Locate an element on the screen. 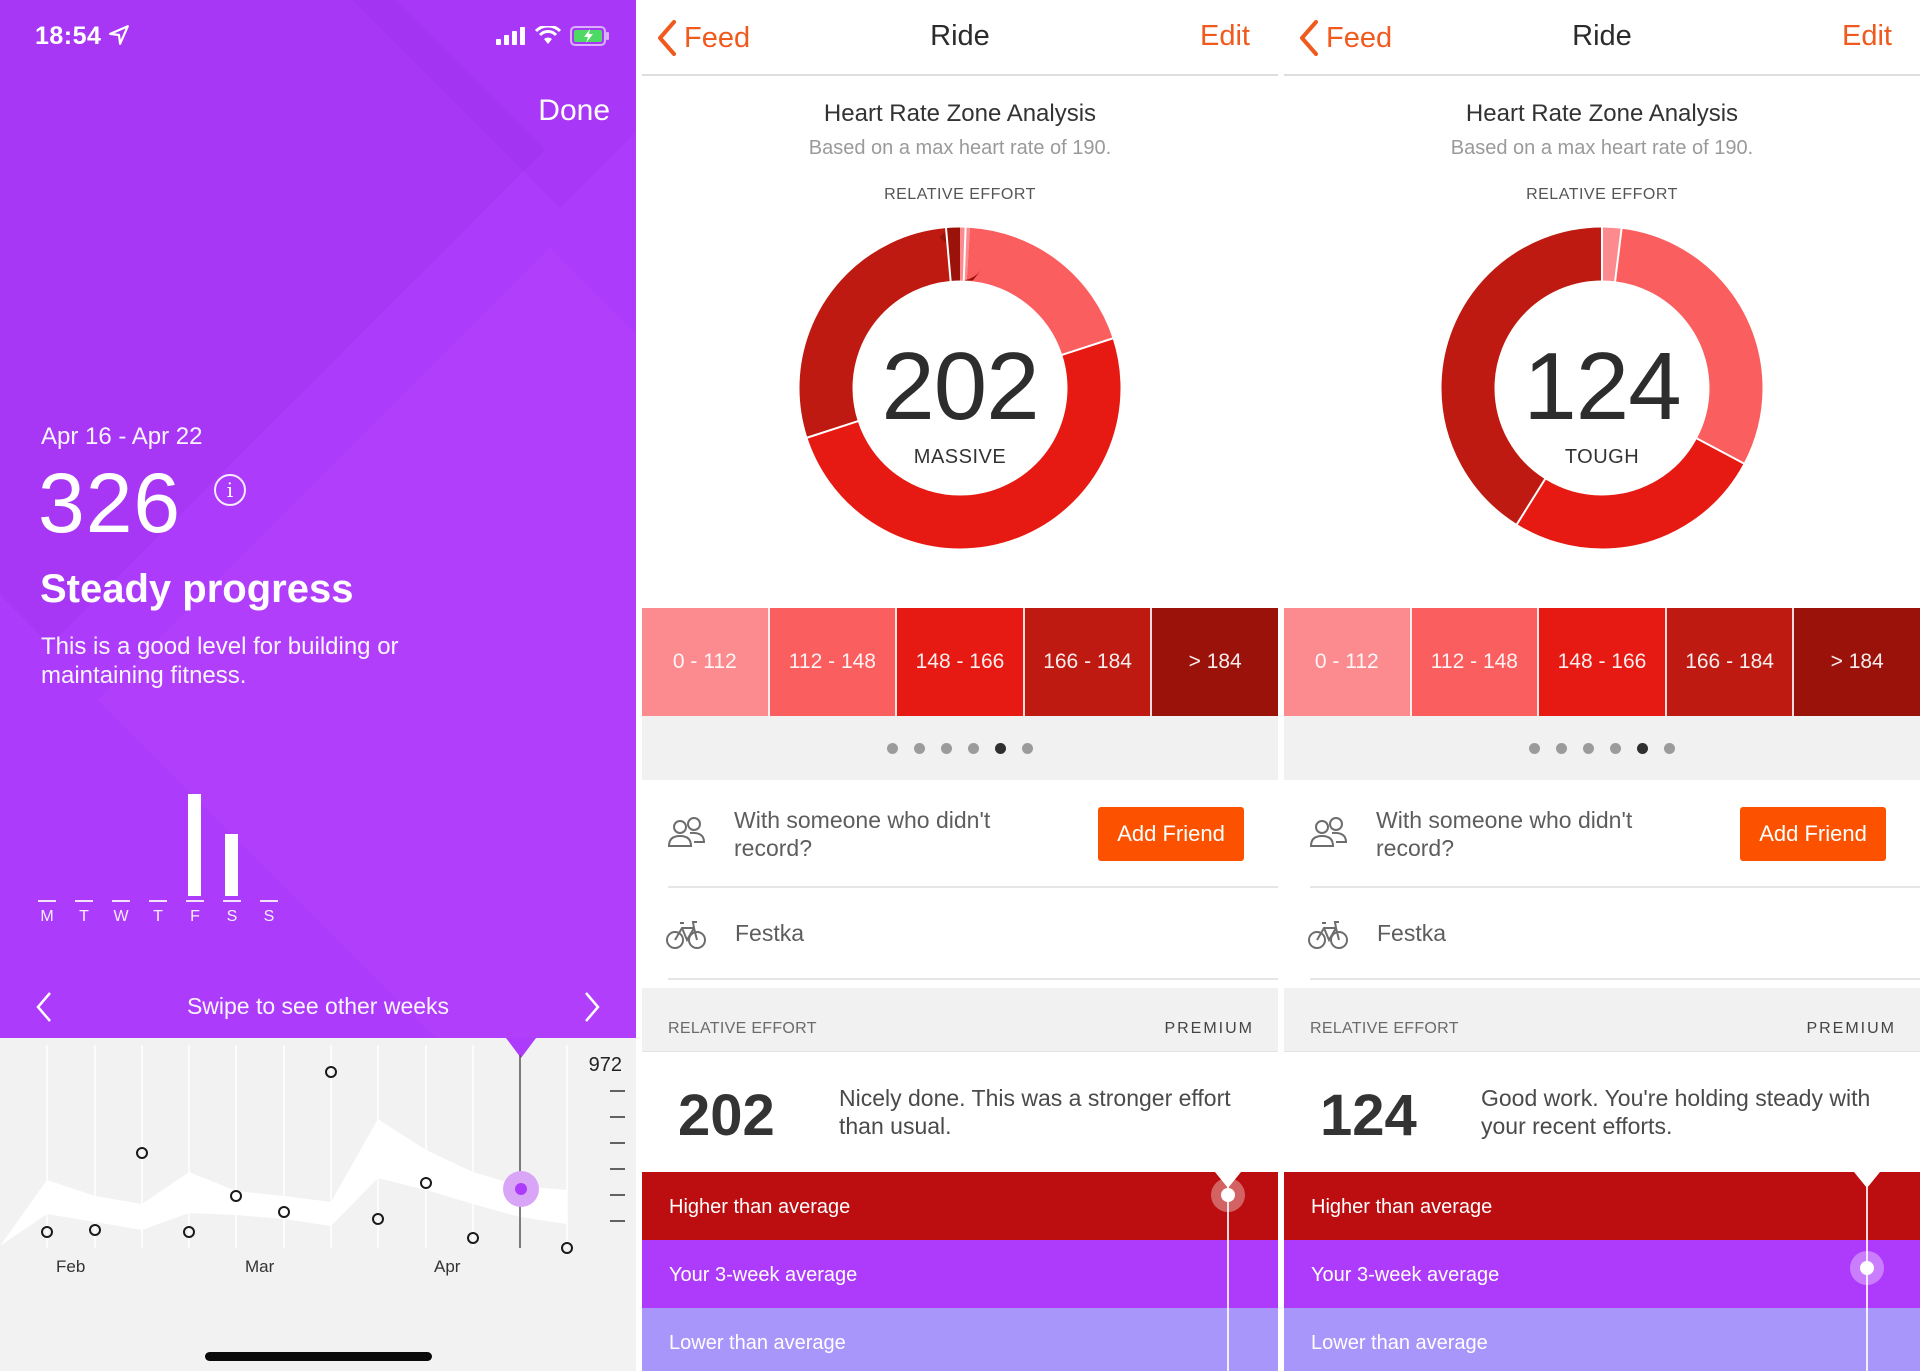 This screenshot has width=1920, height=1371. swipe-hint: Swipe to see other weeks is located at coordinates (318, 1006).